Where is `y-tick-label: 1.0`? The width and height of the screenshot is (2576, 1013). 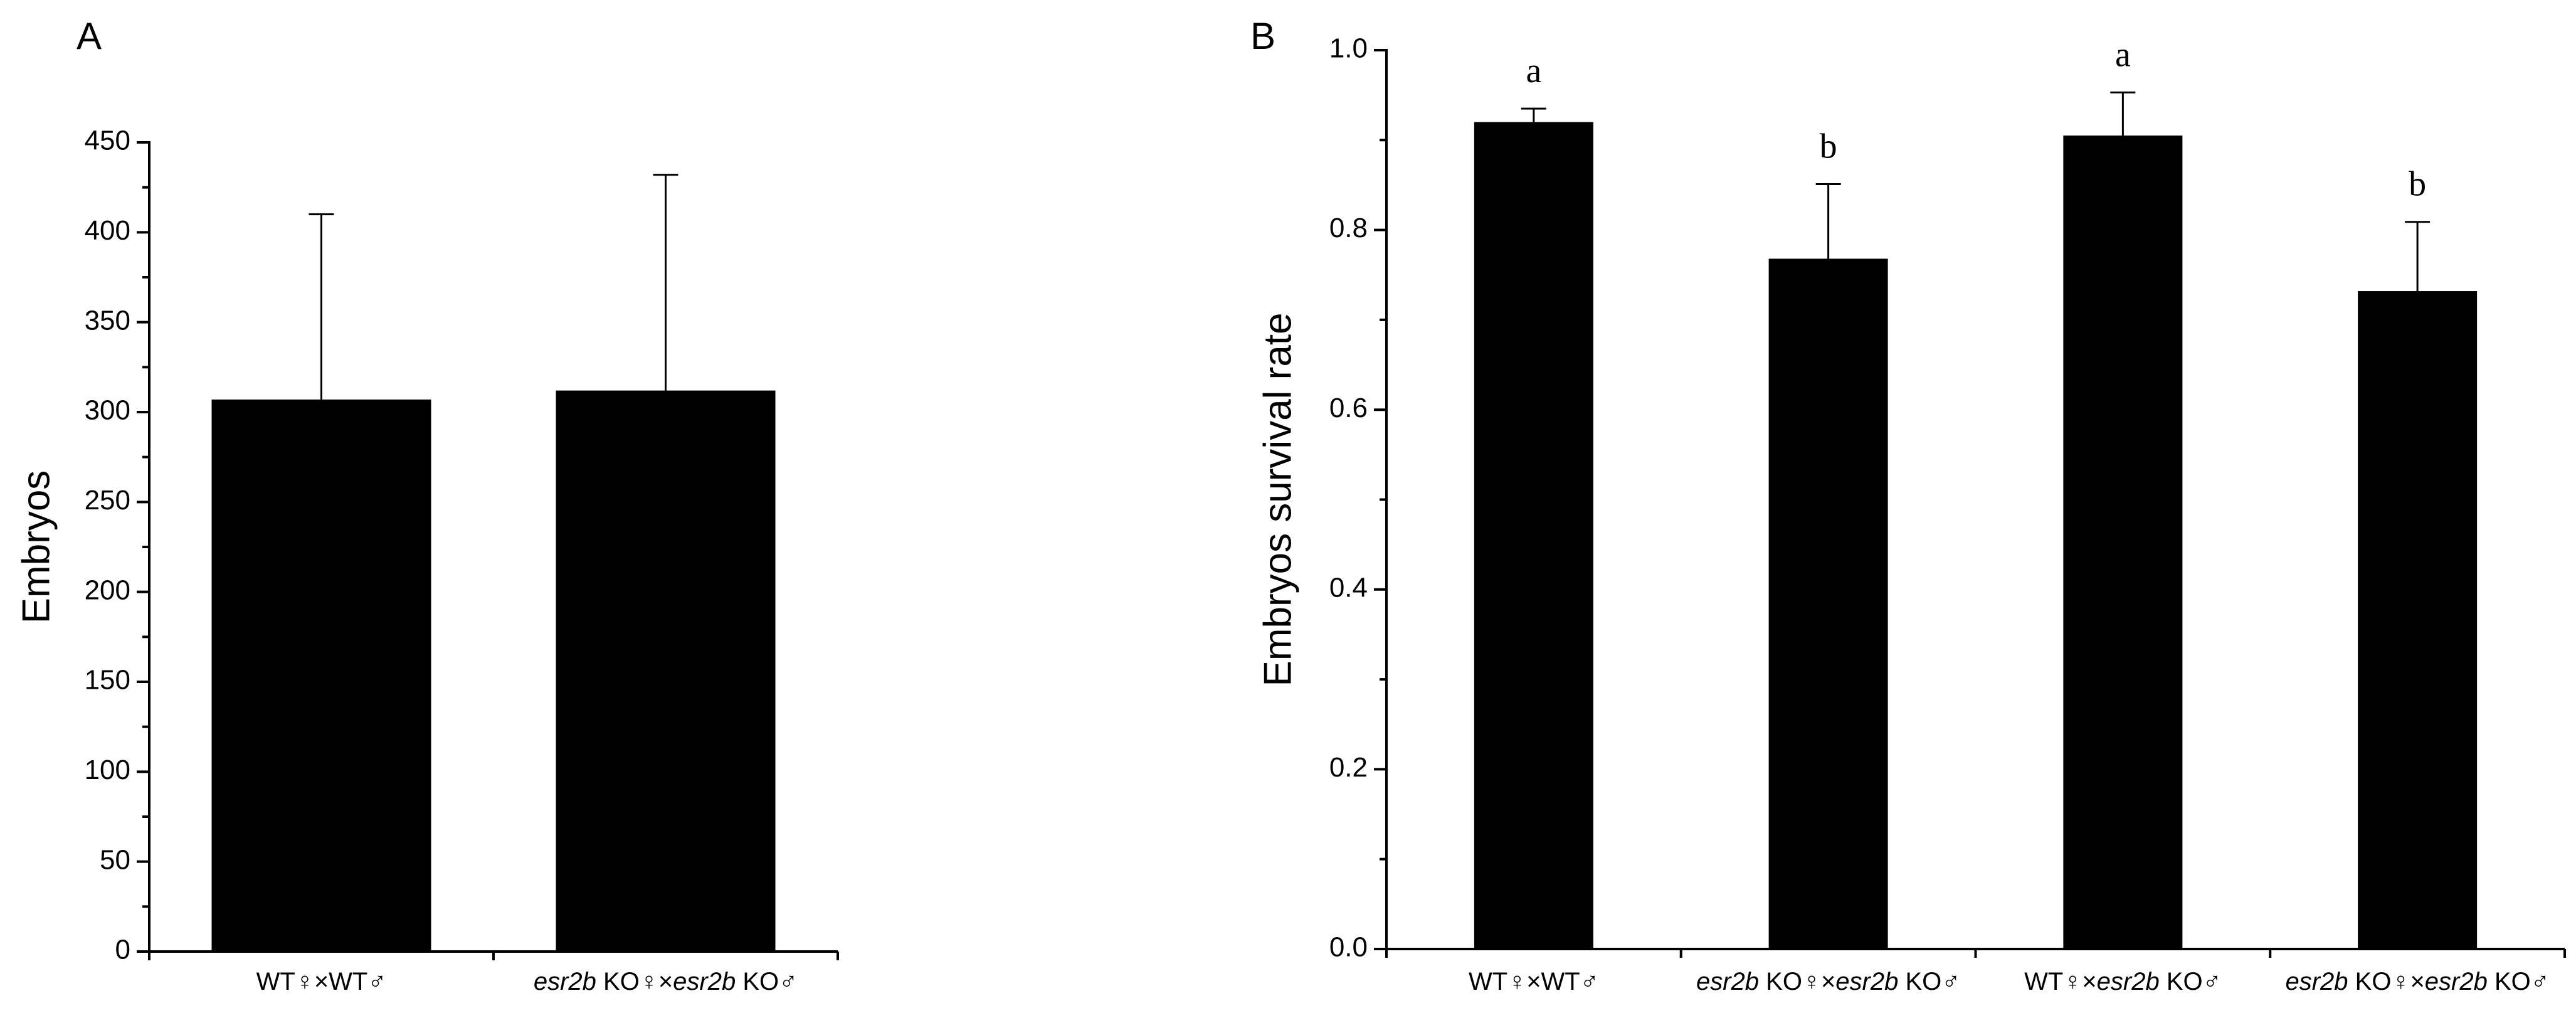 y-tick-label: 1.0 is located at coordinates (1348, 48).